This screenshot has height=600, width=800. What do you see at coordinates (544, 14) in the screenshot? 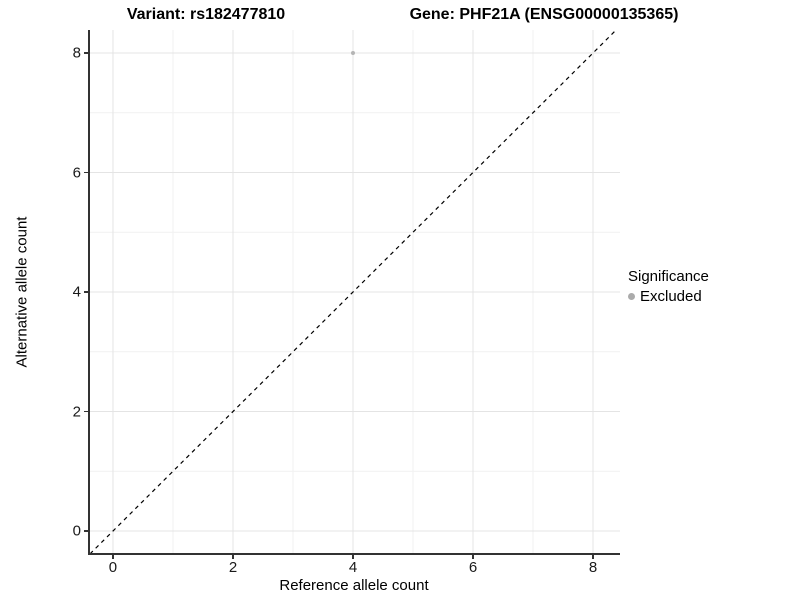
I see `plot-title-gene: Gene: PHF21A (ENSG00000135365)` at bounding box center [544, 14].